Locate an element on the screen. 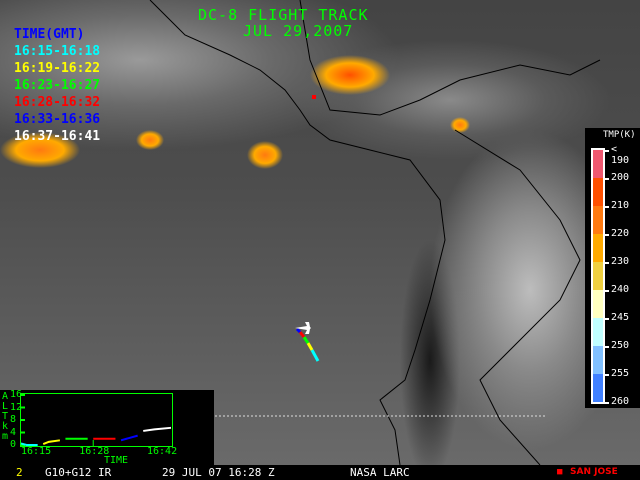  axis-letter: m is located at coordinates (5, 436).